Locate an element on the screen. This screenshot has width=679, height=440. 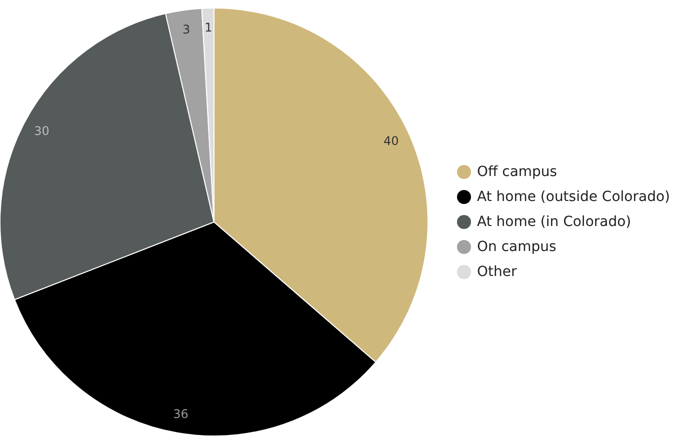
legend-label: At home (outside Colorado) is located at coordinates (573, 197).